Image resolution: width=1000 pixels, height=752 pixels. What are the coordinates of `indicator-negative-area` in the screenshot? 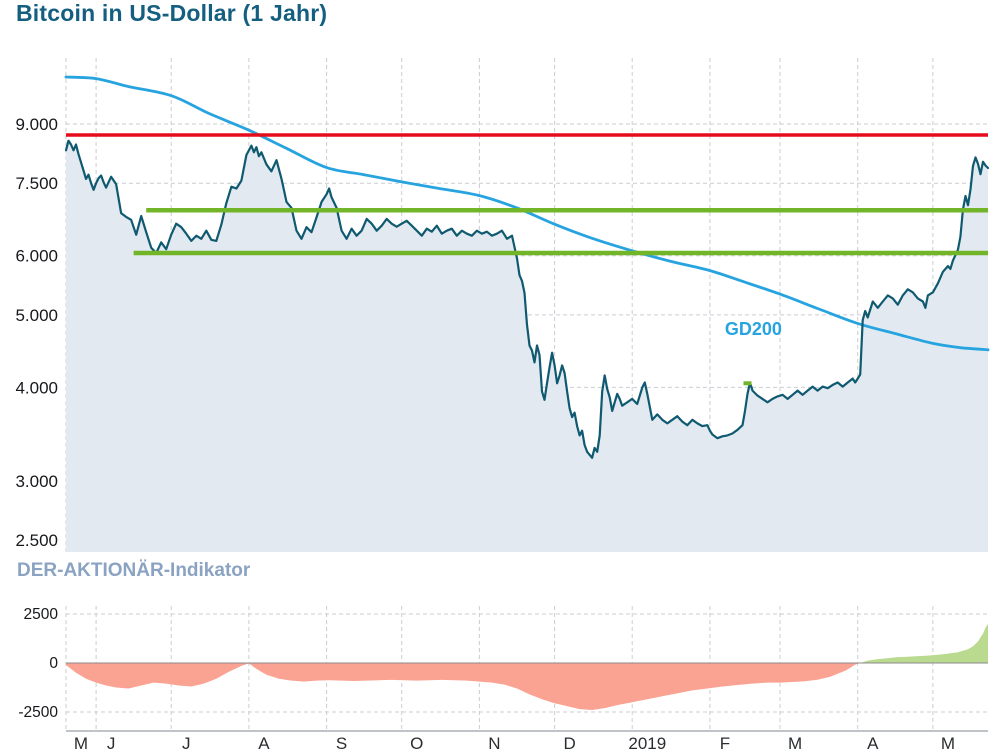 It's located at (527, 686).